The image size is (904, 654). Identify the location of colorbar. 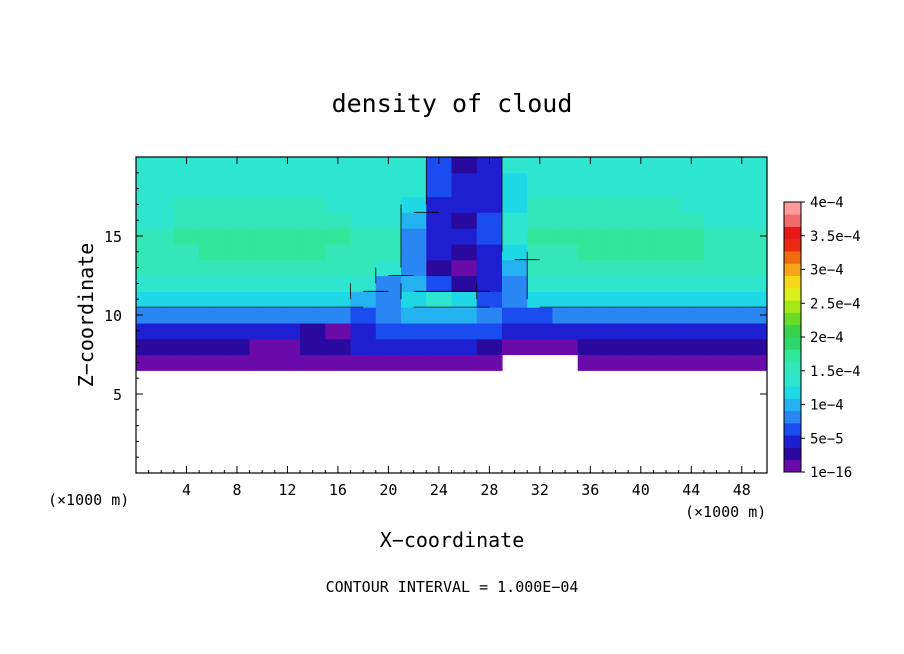
(792, 337).